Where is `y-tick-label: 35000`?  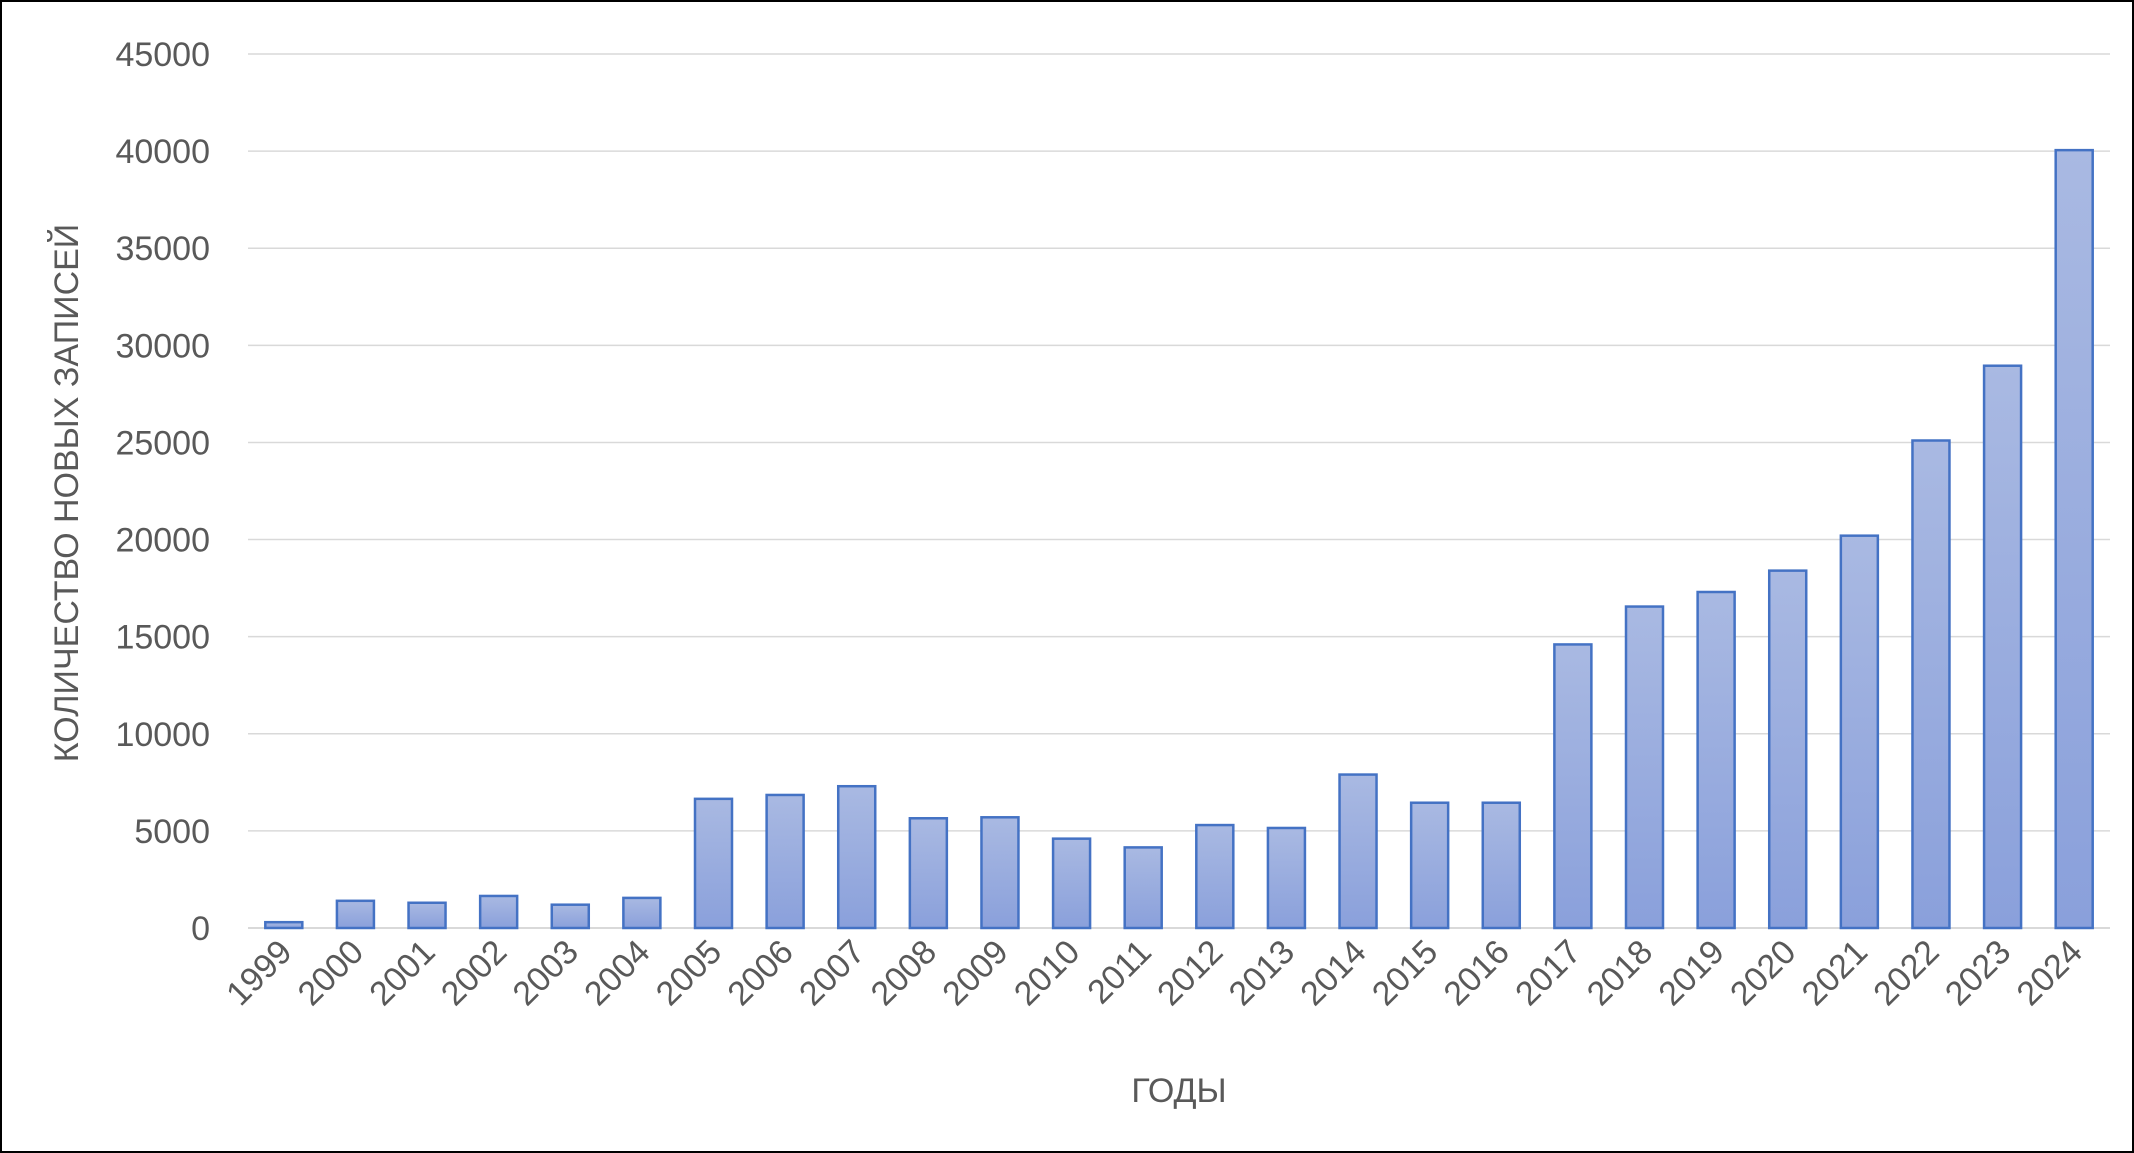 y-tick-label: 35000 is located at coordinates (162, 249).